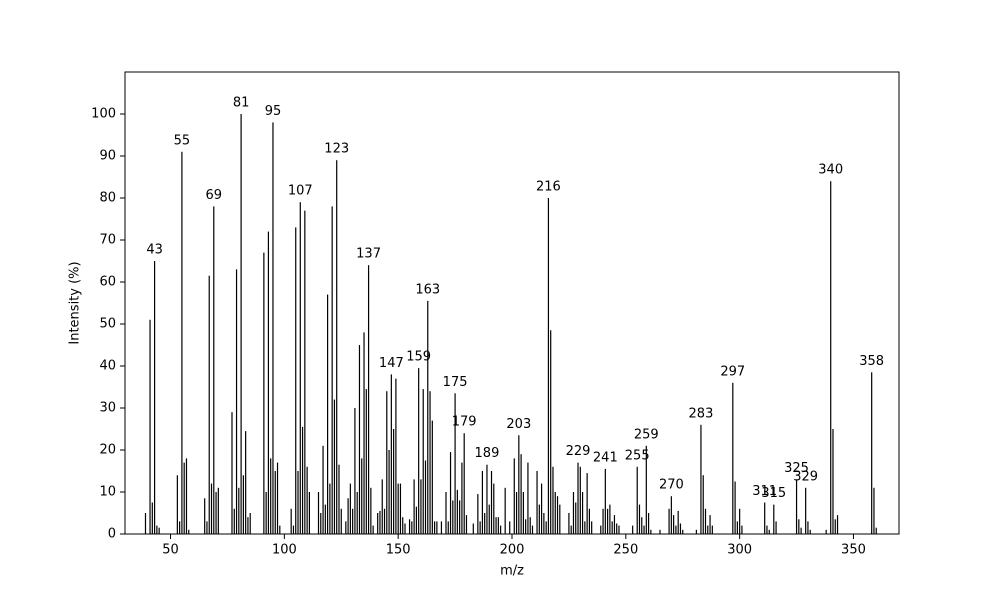 Image resolution: width=1000 pixels, height=604 pixels. I want to click on peak-label: 189, so click(487, 453).